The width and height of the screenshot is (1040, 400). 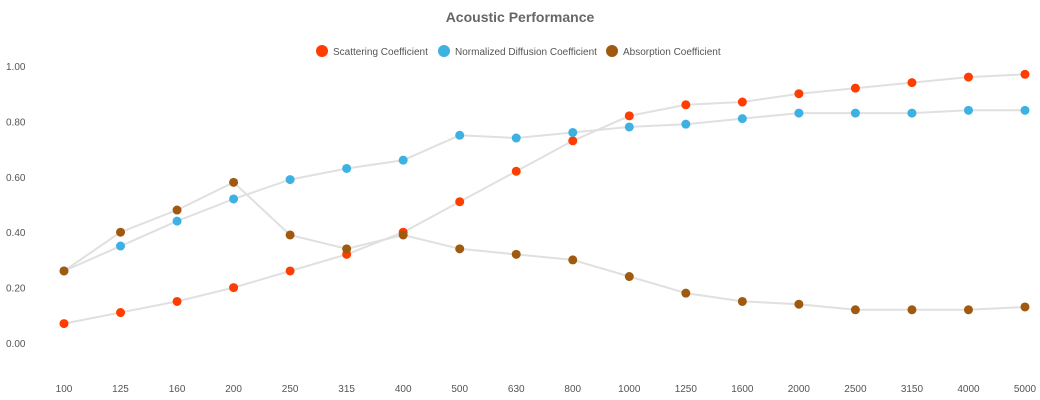 I want to click on y-tick-label: 0.80, so click(x=16, y=122).